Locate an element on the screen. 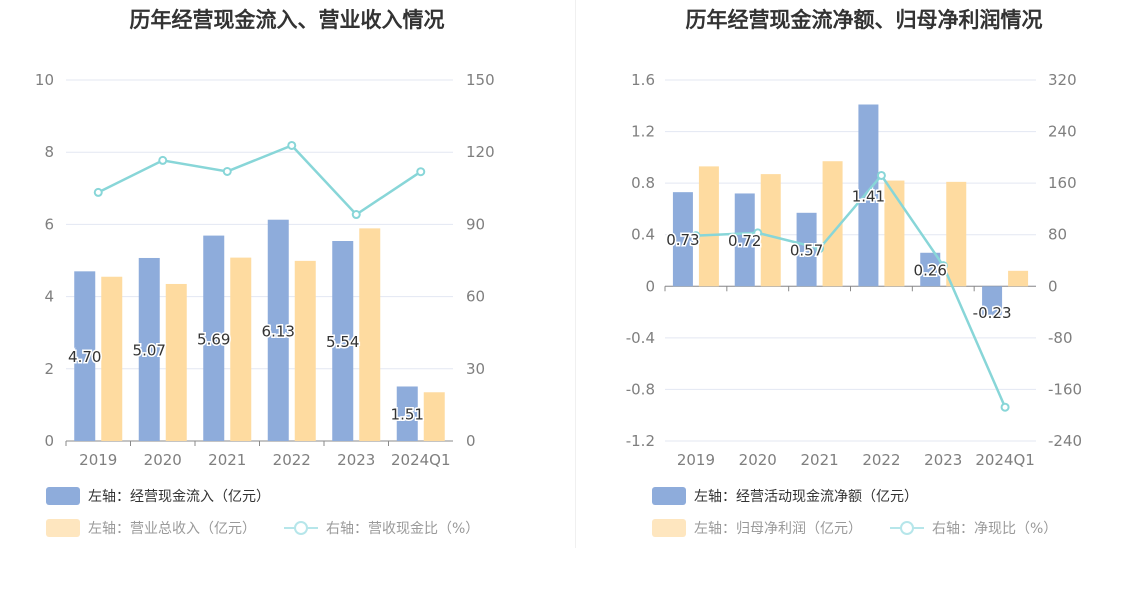  right-axis-tick-label: 320 is located at coordinates (1062, 80).